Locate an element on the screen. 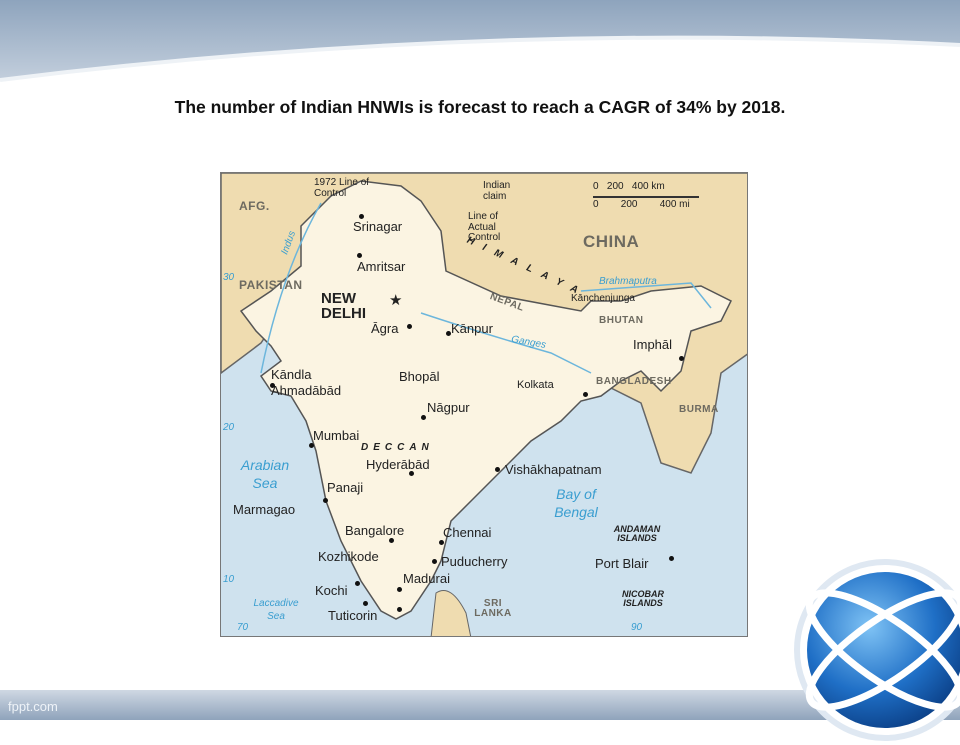  grid-label-90: 90 is located at coordinates (637, 627).